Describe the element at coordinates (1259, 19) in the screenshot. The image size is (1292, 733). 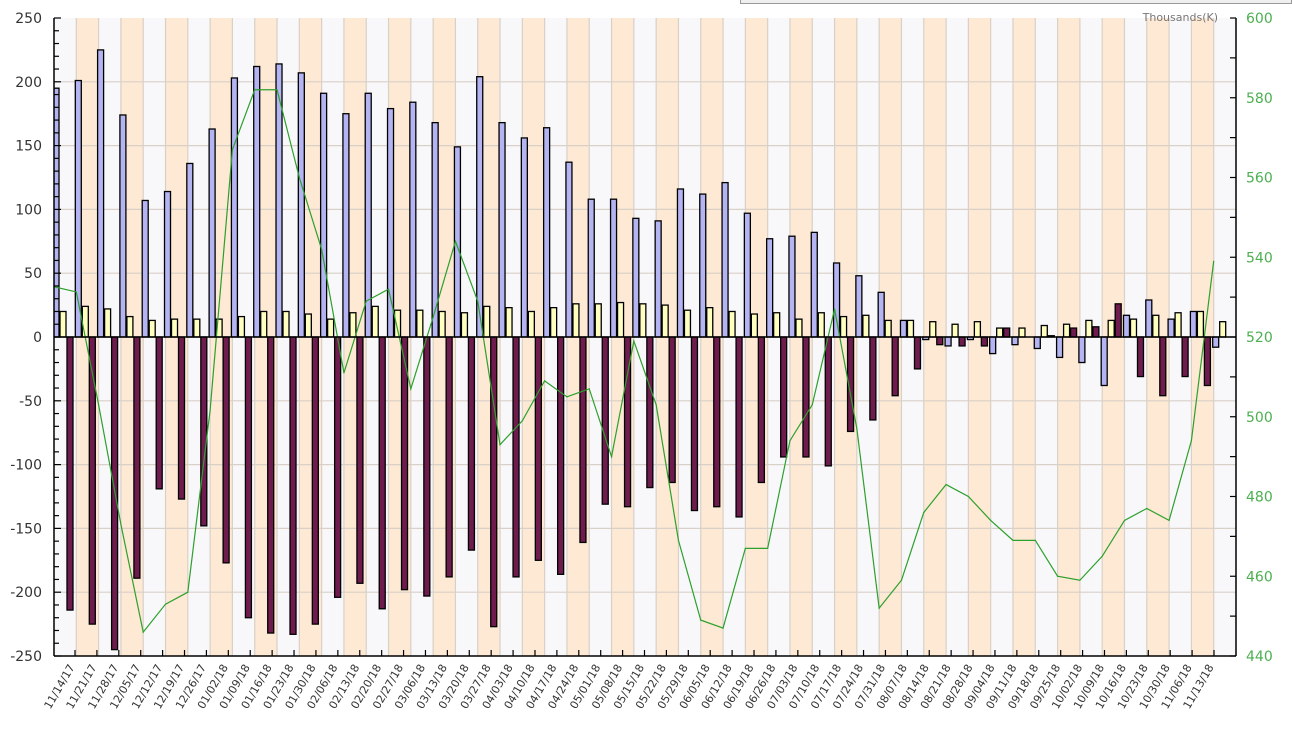
I see `right-axis-tick-label: 600` at that location.